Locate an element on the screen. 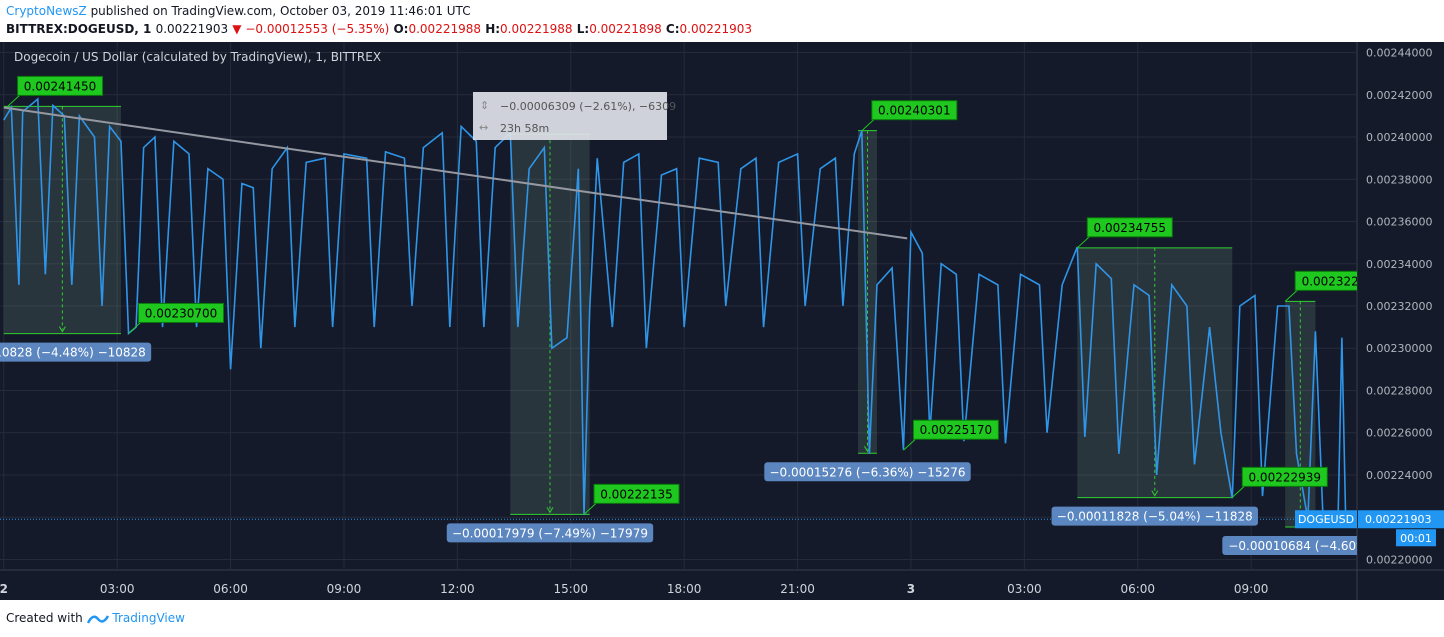 This screenshot has width=1444, height=637. callout-label: 0.00240301 is located at coordinates (914, 111).